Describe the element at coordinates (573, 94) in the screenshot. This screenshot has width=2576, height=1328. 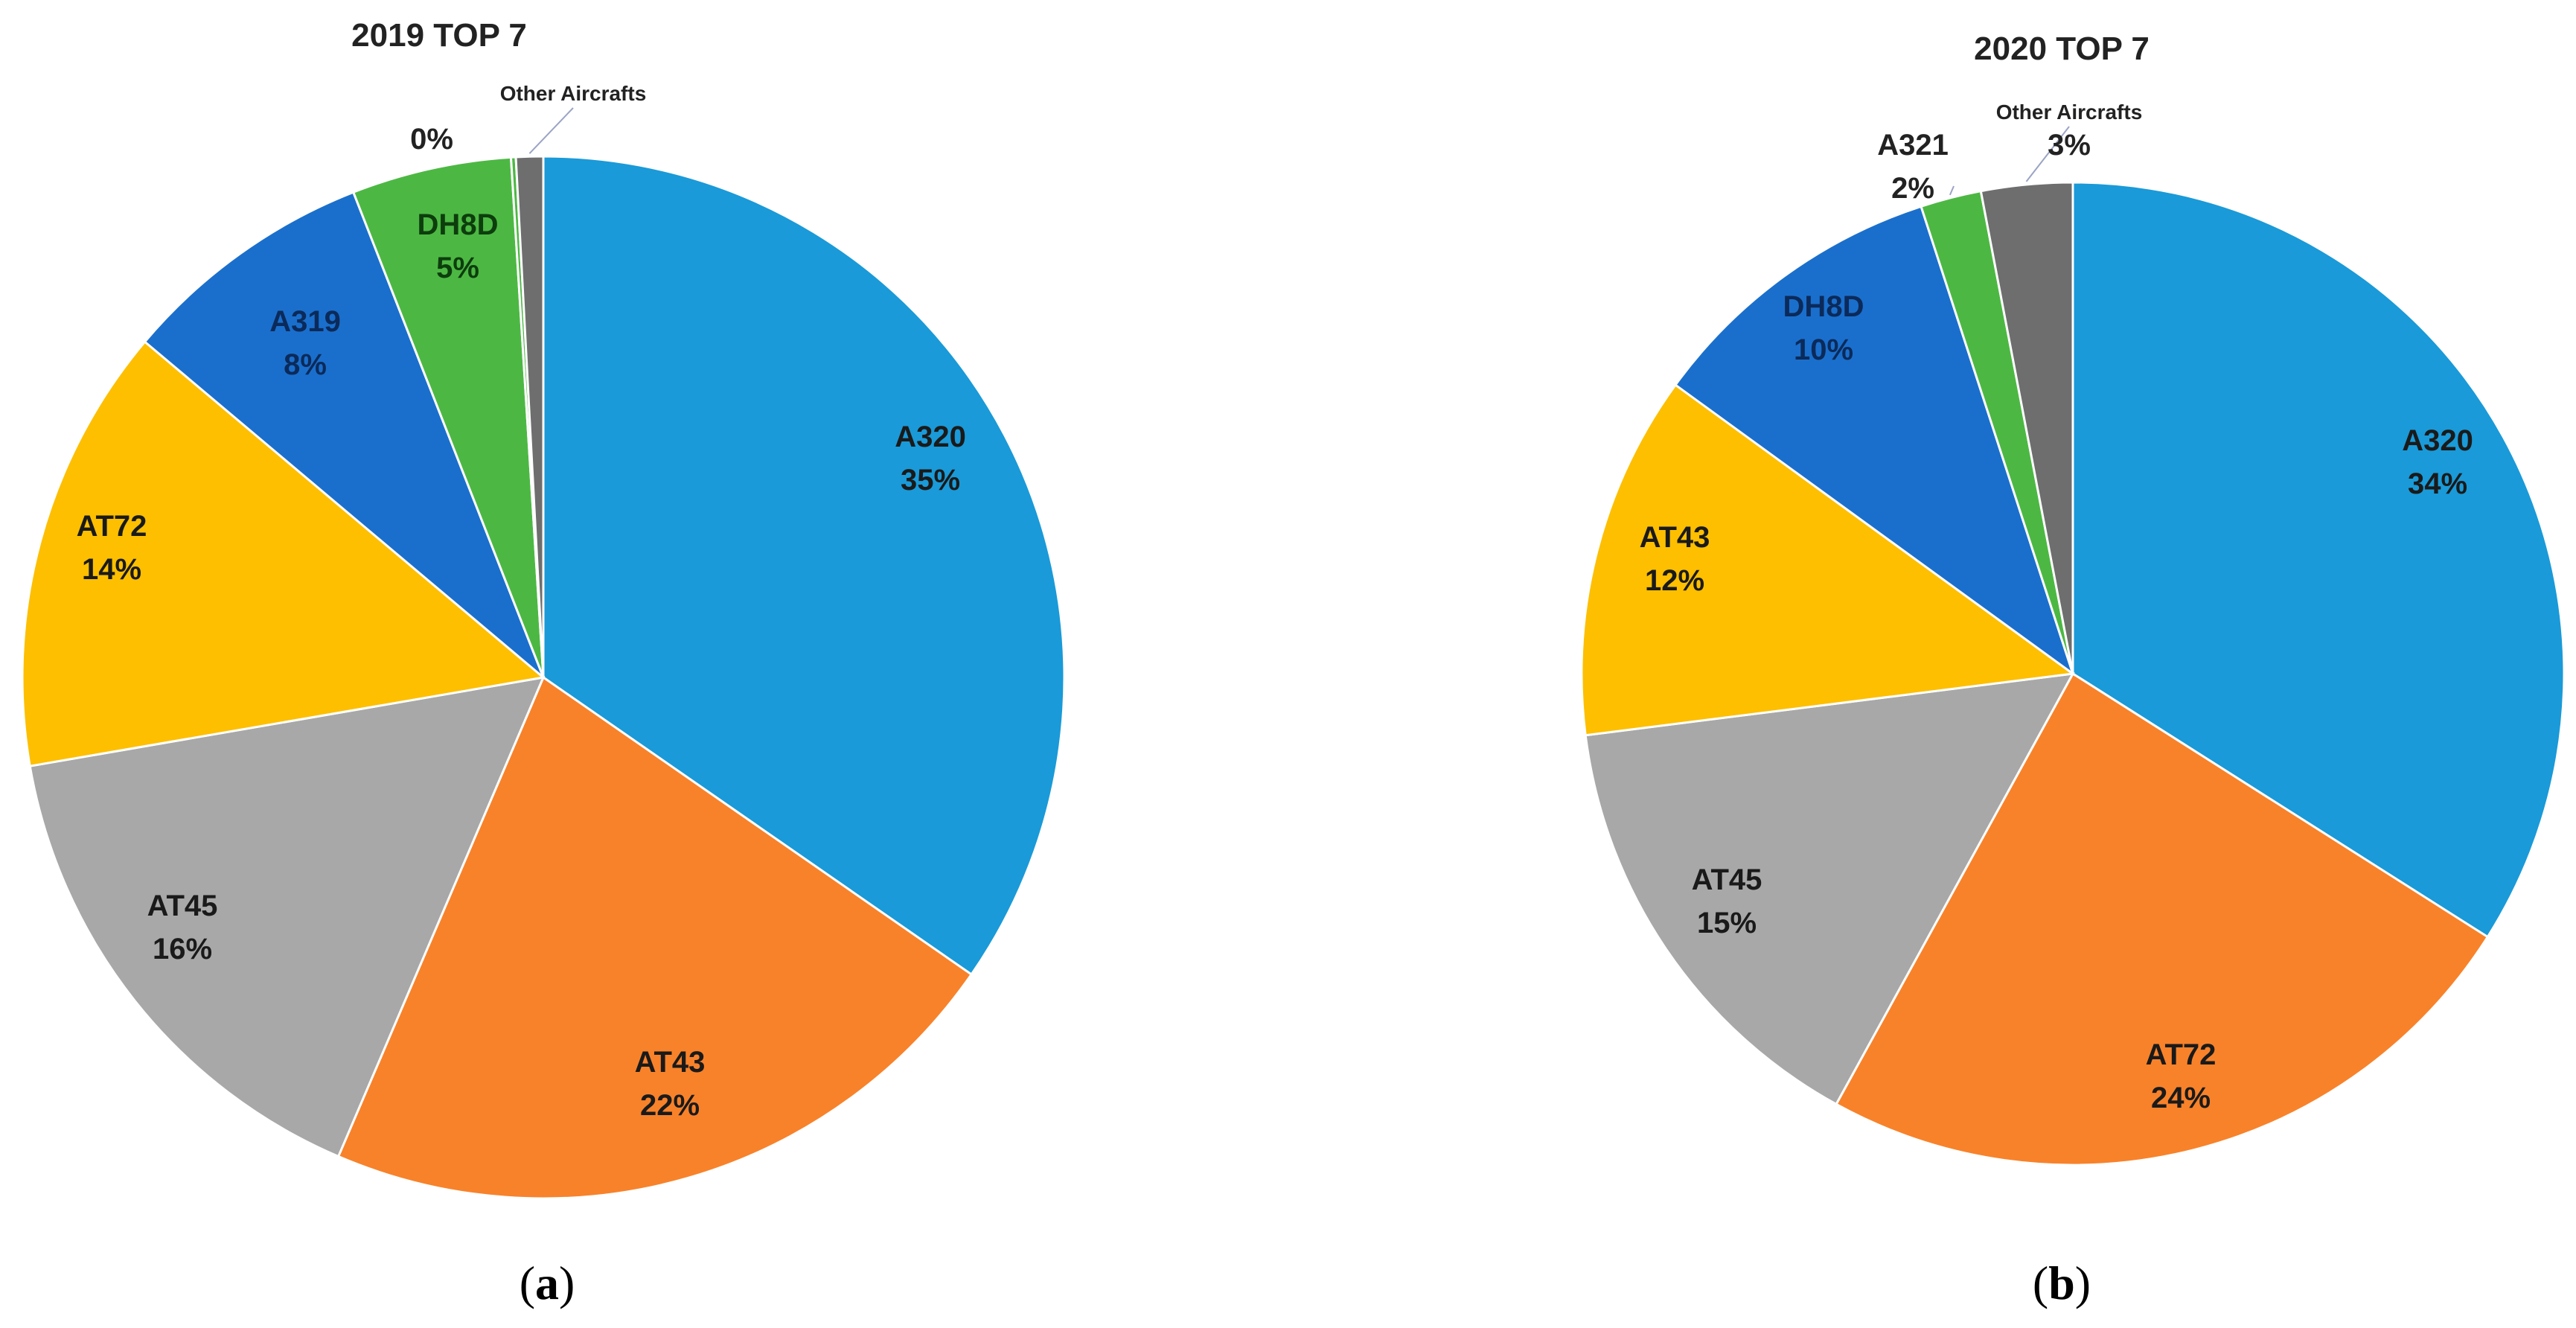
I see `slice-label-other-aircrafts: Other Aircrafts` at that location.